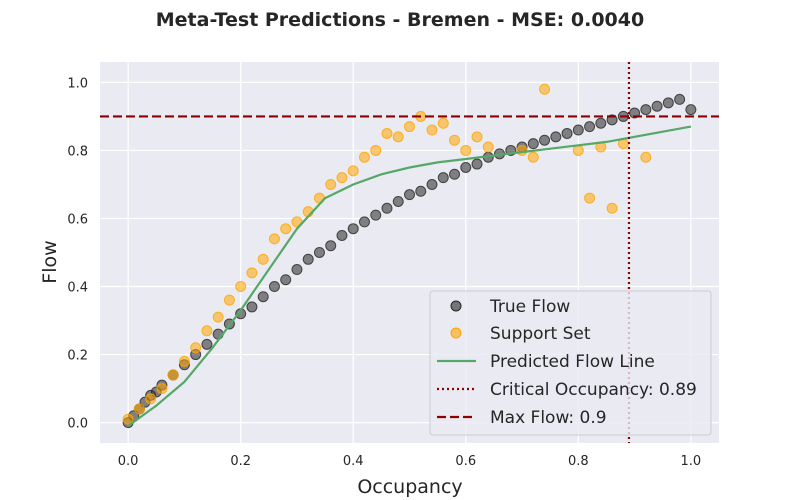 This screenshot has width=800, height=500. What do you see at coordinates (465, 461) in the screenshot?
I see `x-tick-label: 0.6` at bounding box center [465, 461].